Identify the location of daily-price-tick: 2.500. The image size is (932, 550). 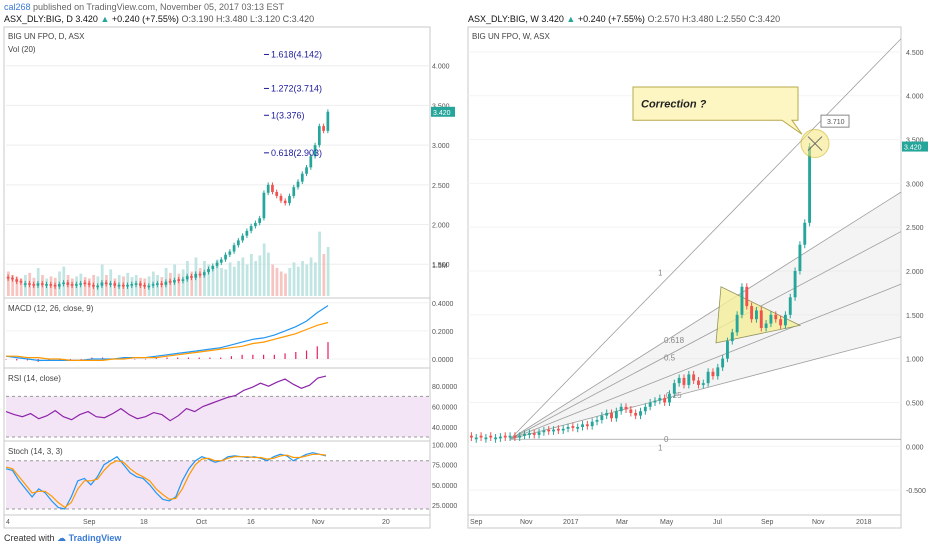
(441, 186).